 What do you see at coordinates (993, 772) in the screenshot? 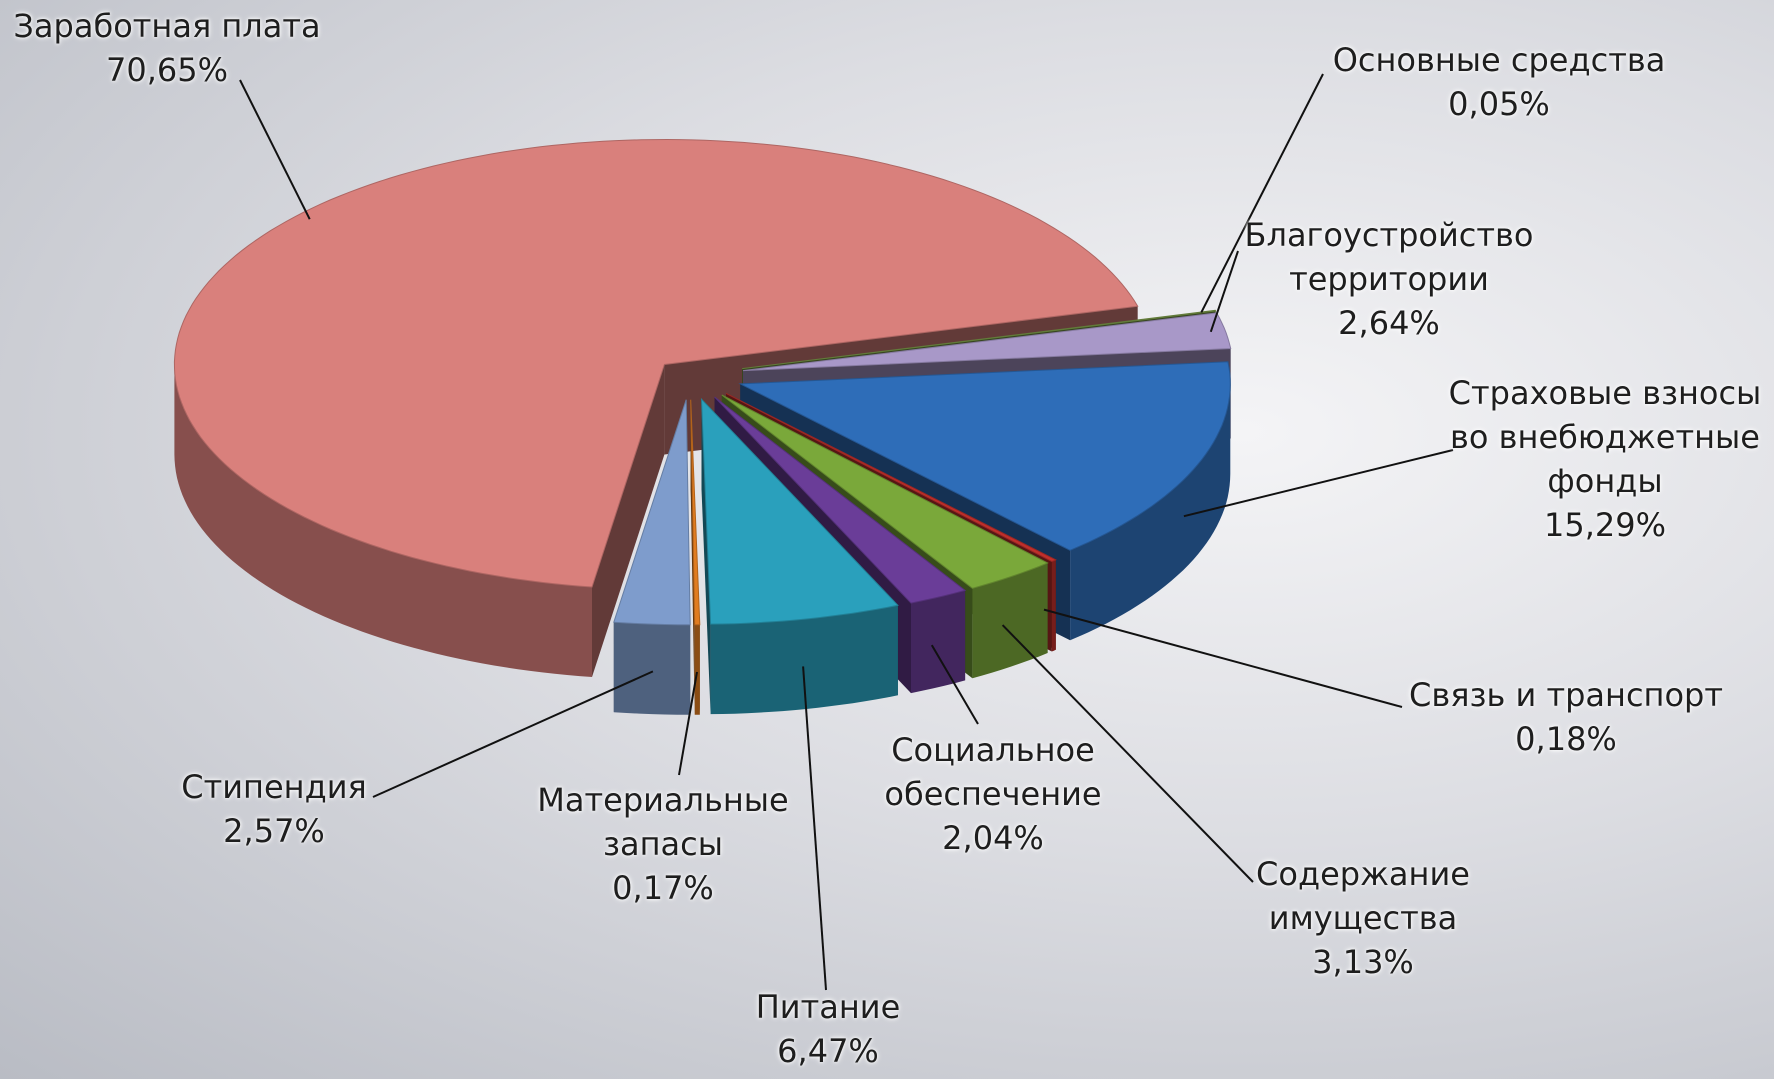
I see `label-name: Социальное обеспечение` at bounding box center [993, 772].